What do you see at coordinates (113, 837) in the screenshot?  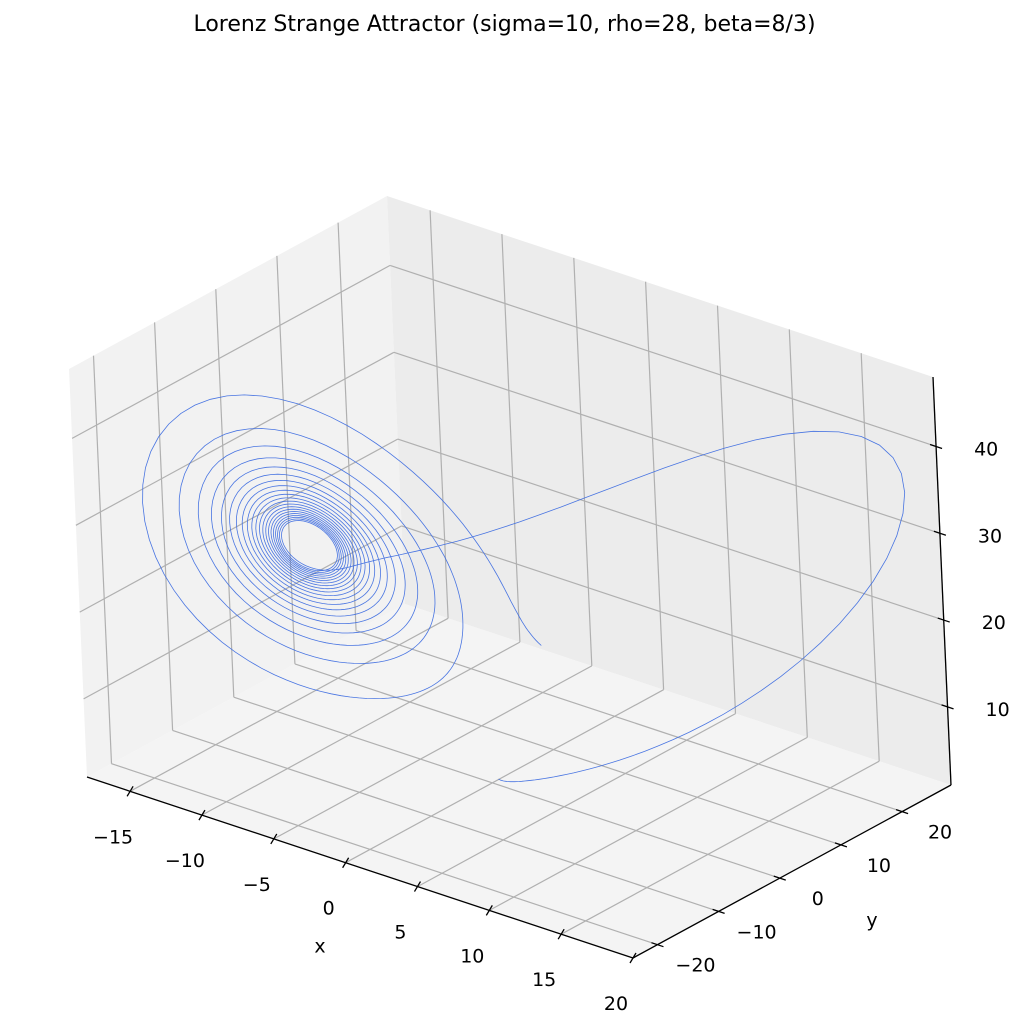 I see `x-tick-label: −15` at bounding box center [113, 837].